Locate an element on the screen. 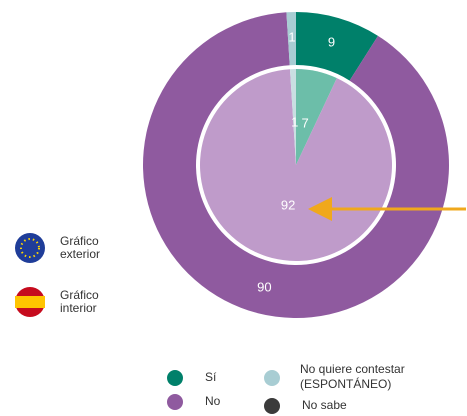  data-label: 7 is located at coordinates (305, 122).